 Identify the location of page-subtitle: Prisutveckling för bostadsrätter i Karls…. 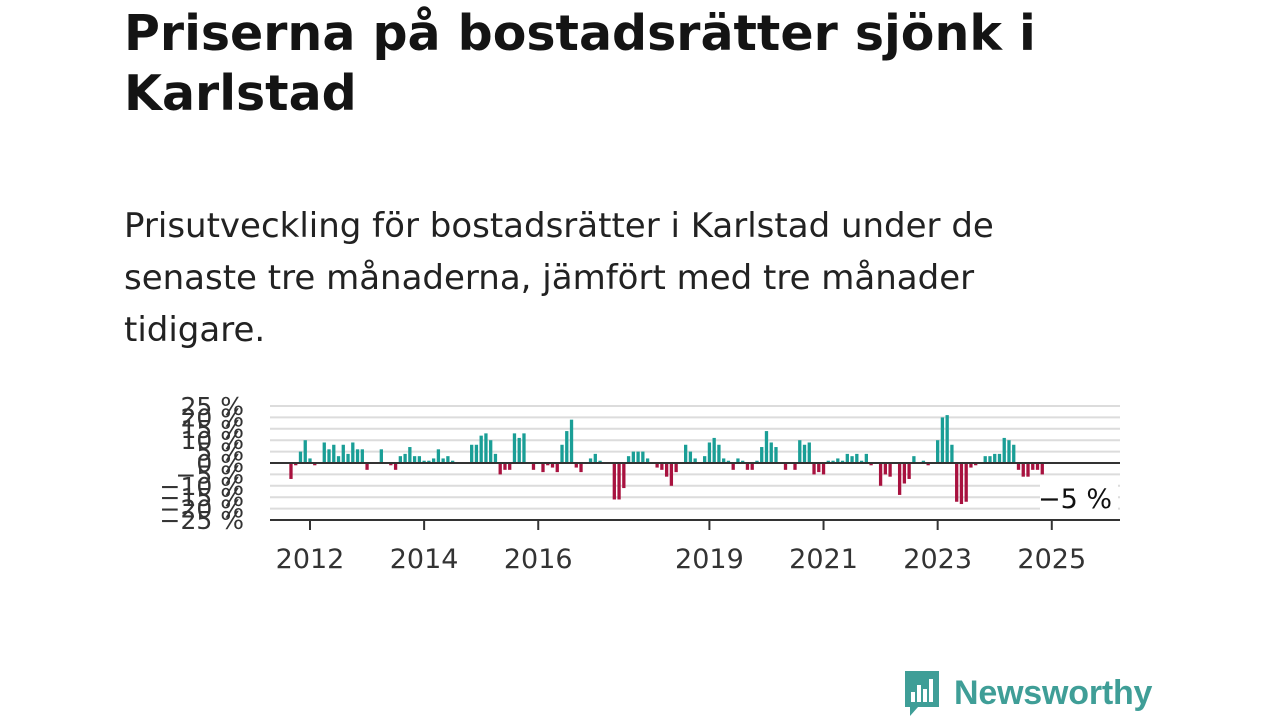
(559, 278).